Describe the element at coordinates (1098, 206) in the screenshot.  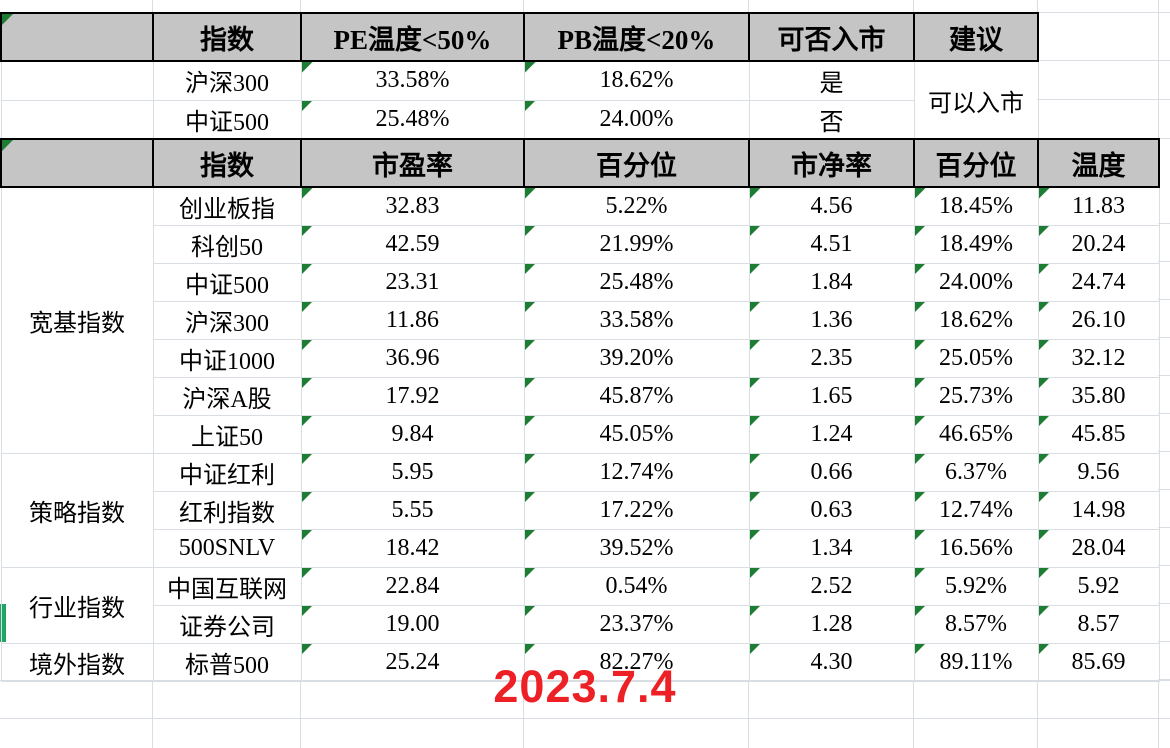
I see `cell-temperature: 11.83` at that location.